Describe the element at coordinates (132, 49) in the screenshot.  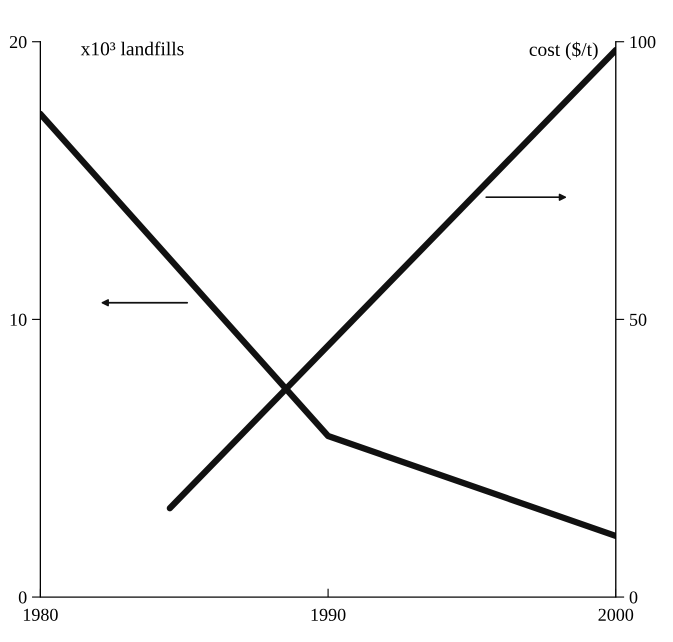
I see `y-axis-title: x10³ landfills` at that location.